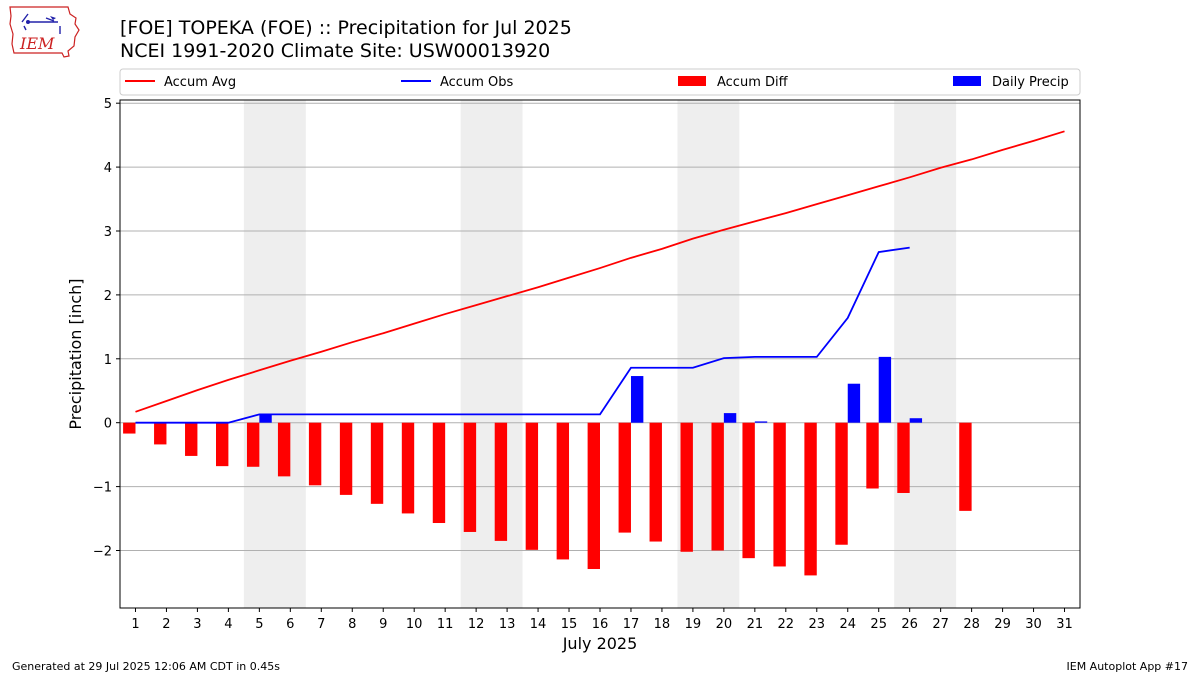  I want to click on y-tick-label: 3, so click(108, 232).